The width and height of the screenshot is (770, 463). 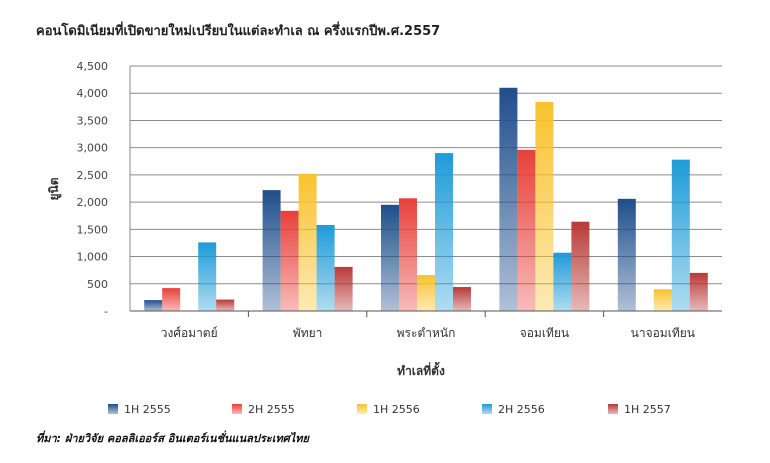 I want to click on x-tick-label: พัทยา, so click(x=308, y=333).